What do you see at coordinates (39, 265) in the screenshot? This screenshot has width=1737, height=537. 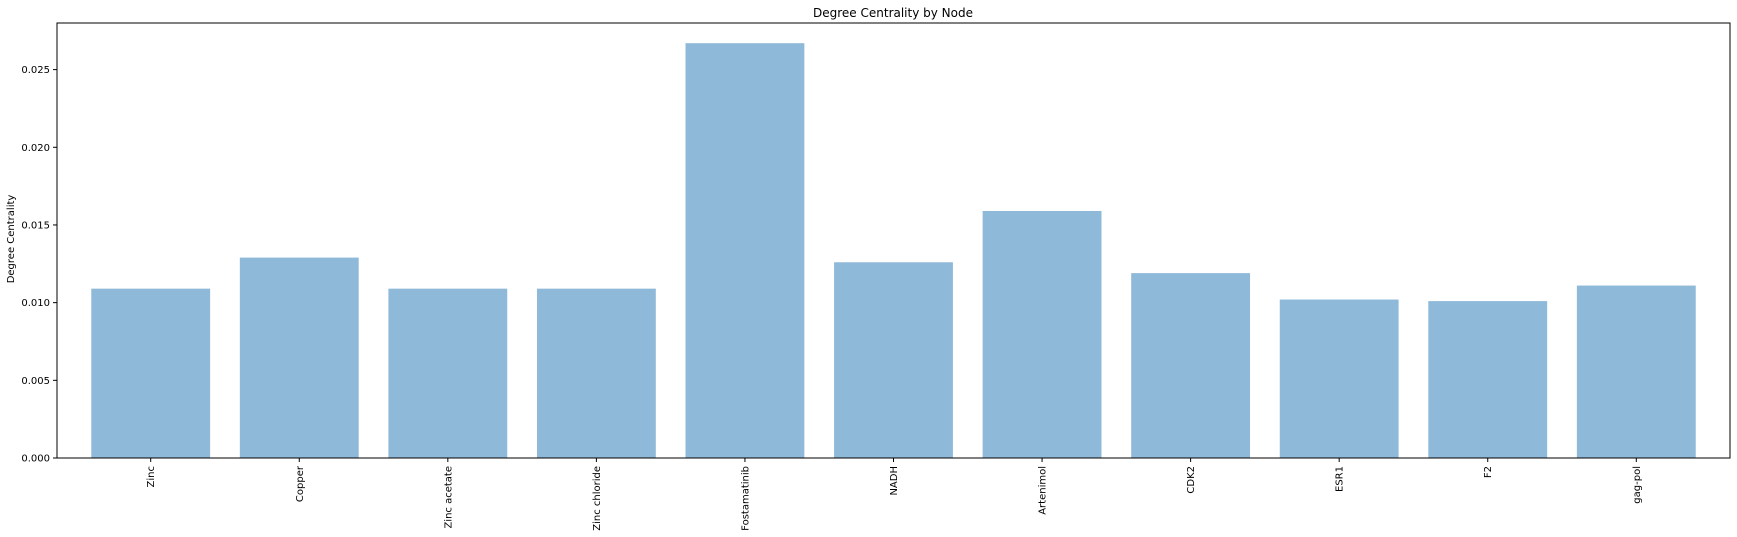 I see `y-axis-ticks: 0.000 0.005 0.010 0.015 0.020 0.025` at bounding box center [39, 265].